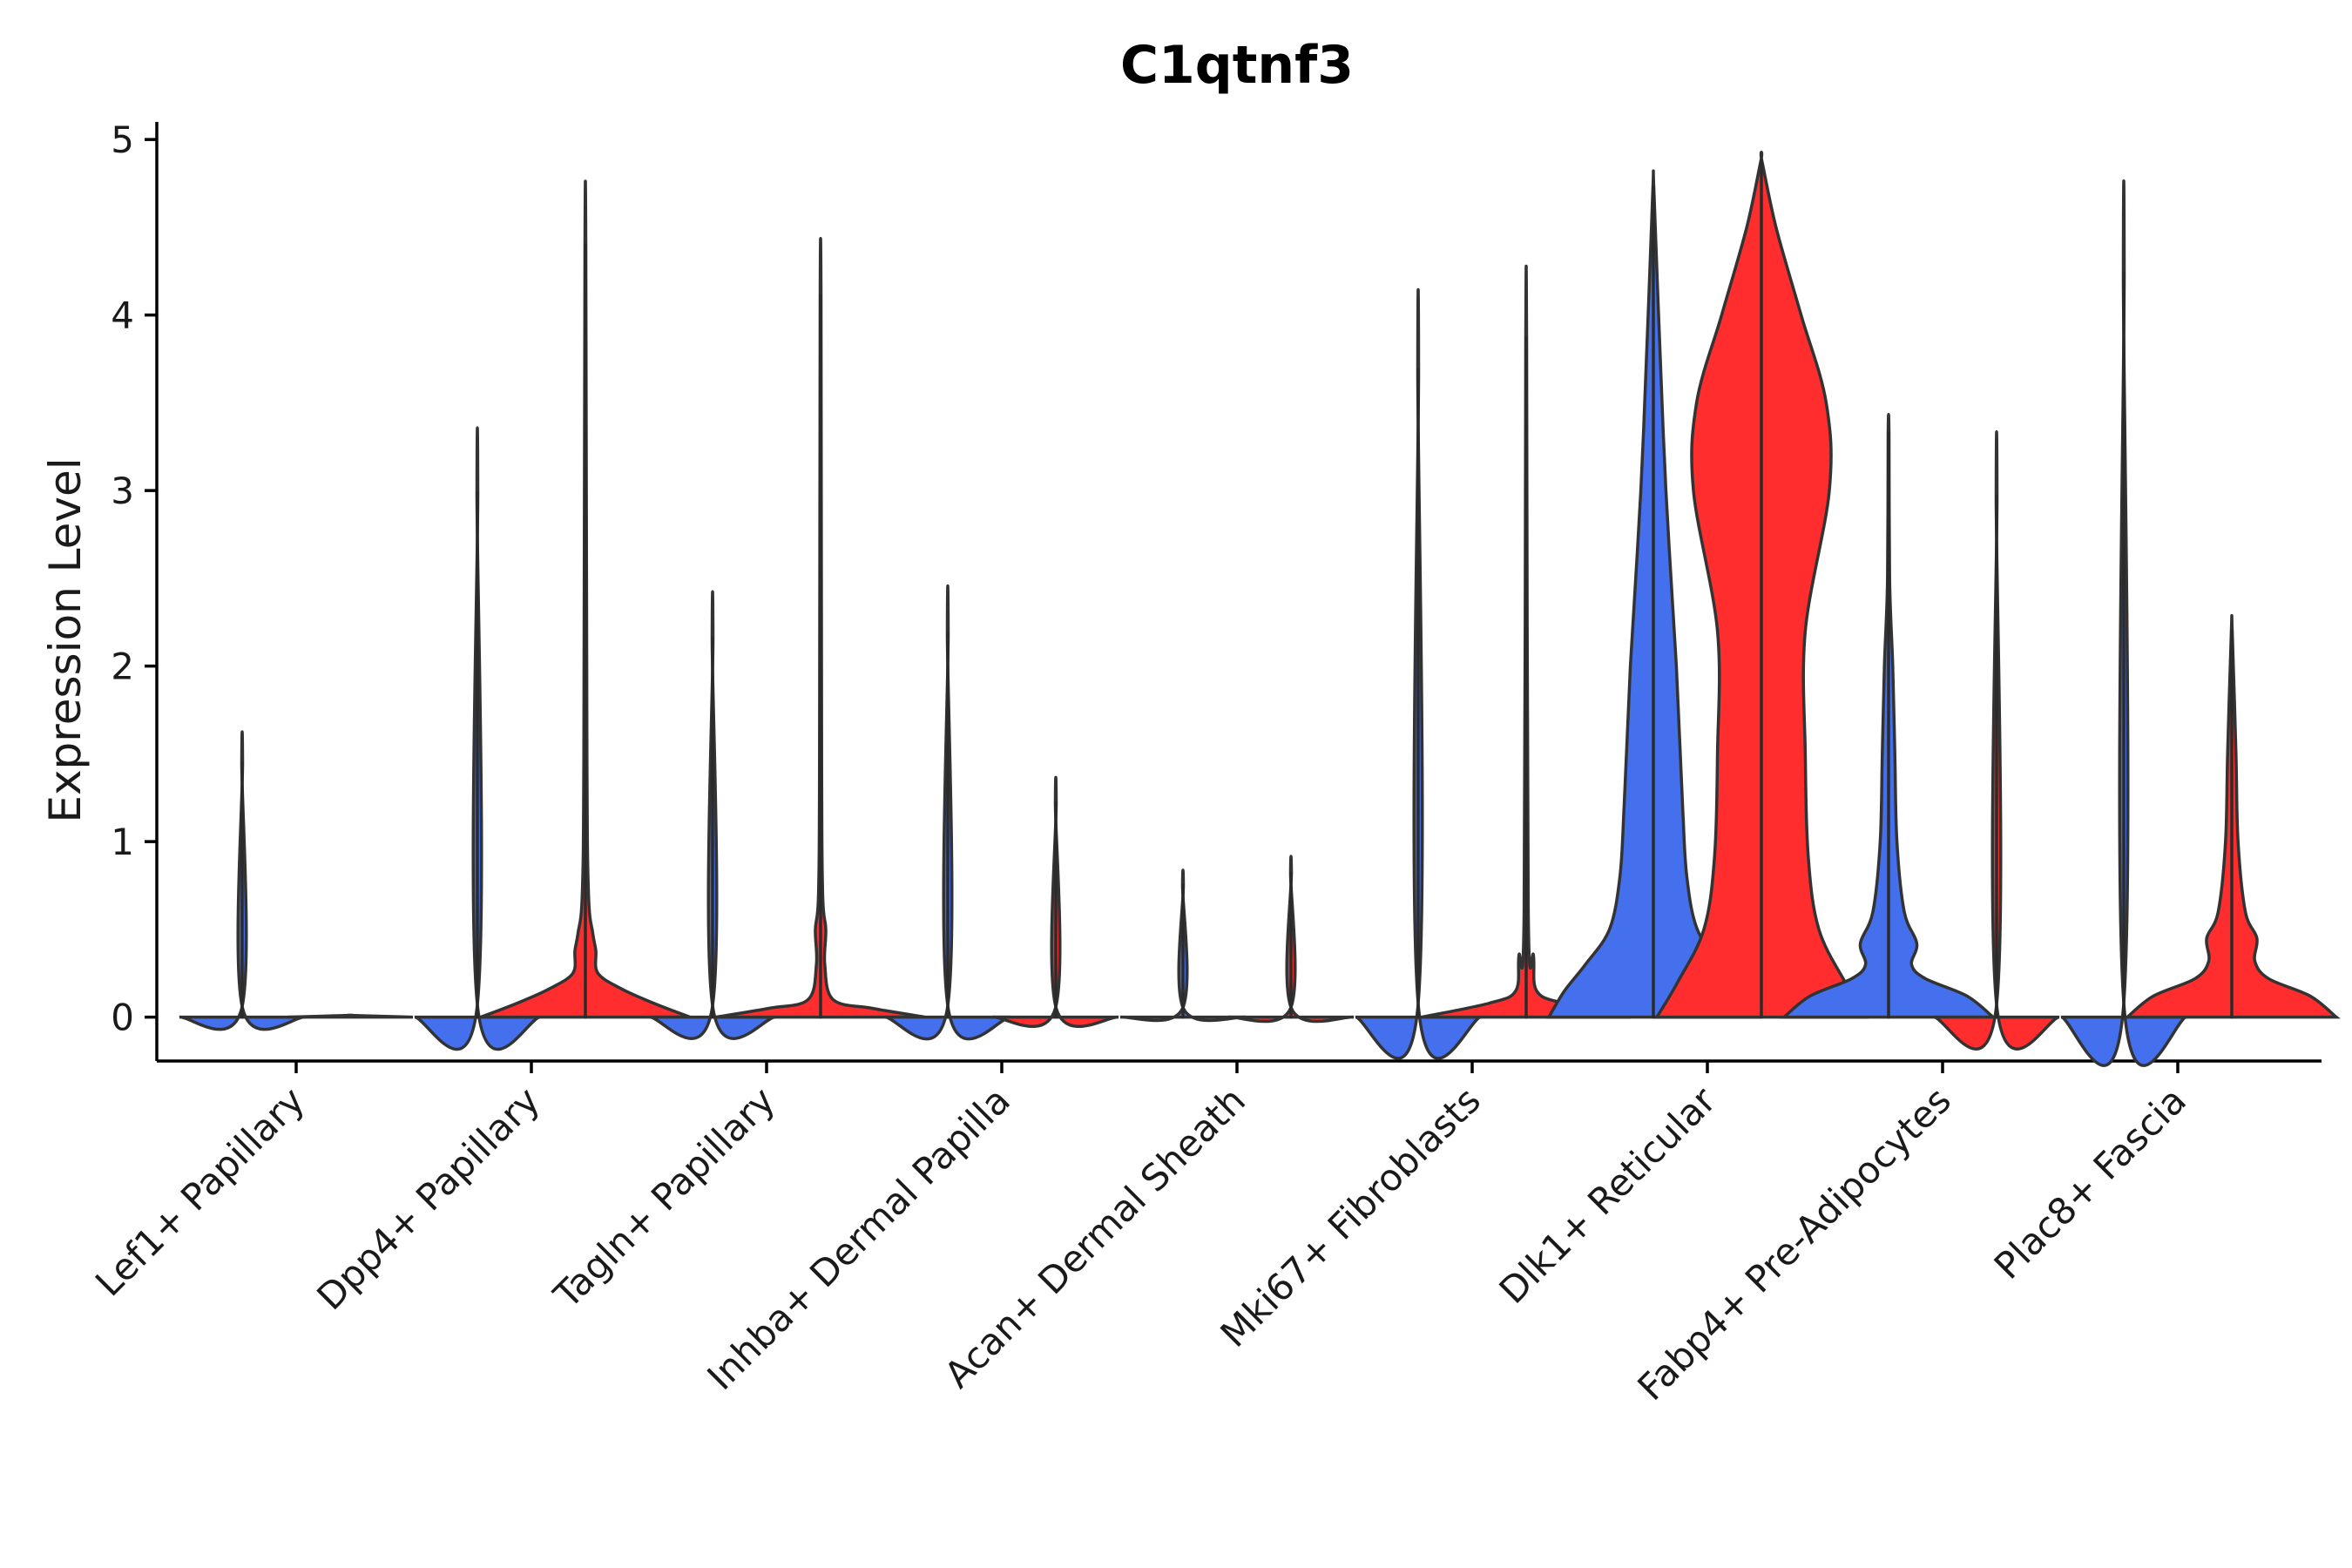  Describe the element at coordinates (122, 139) in the screenshot. I see `y-tick-label: 5` at that location.